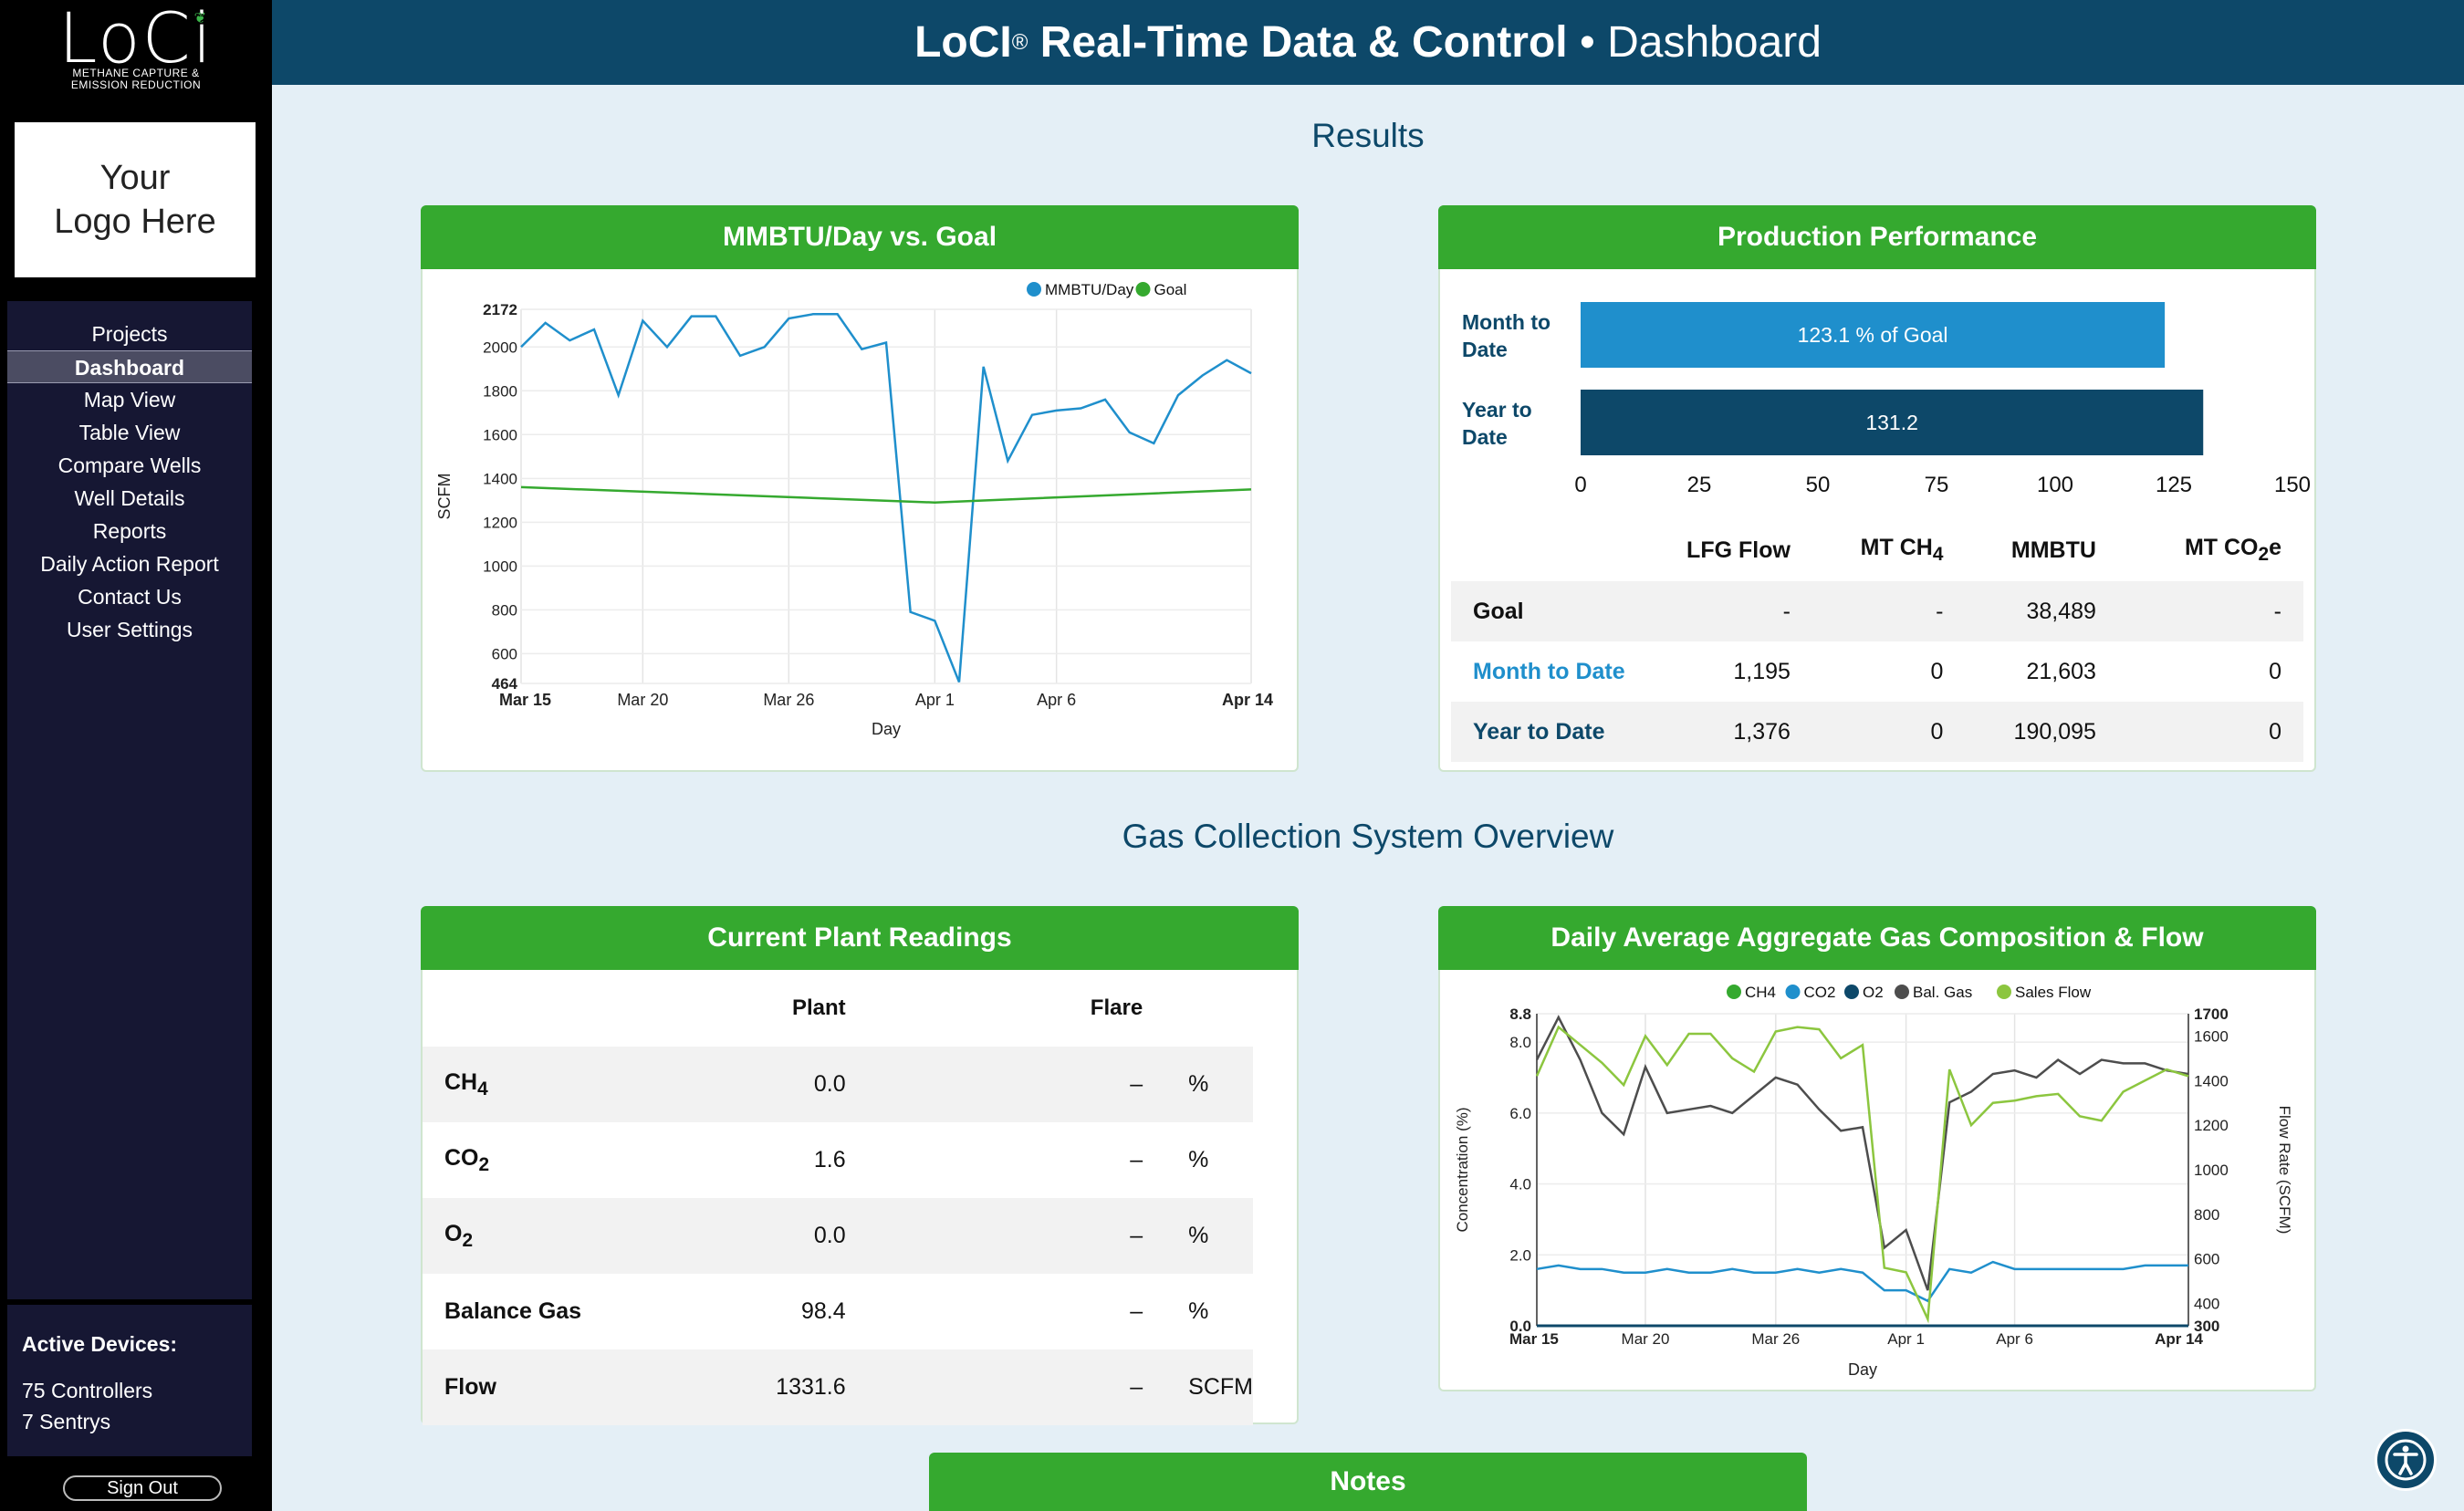 This screenshot has height=1511, width=2464. What do you see at coordinates (500, 566) in the screenshot?
I see `y-tick-label: 1000` at bounding box center [500, 566].